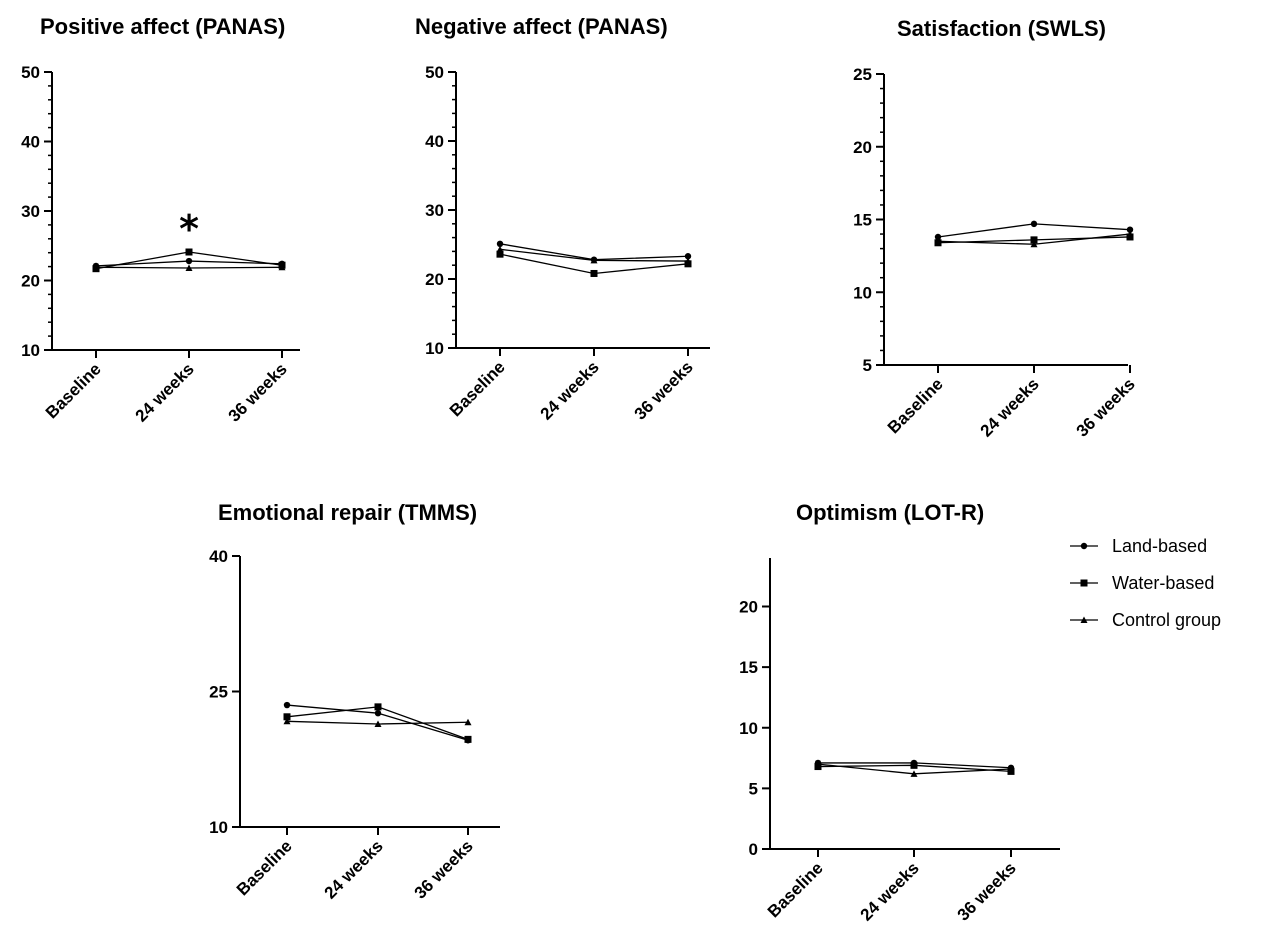 Image resolution: width=1272 pixels, height=952 pixels. Describe the element at coordinates (1166, 620) in the screenshot. I see `legend-label: Control group` at that location.